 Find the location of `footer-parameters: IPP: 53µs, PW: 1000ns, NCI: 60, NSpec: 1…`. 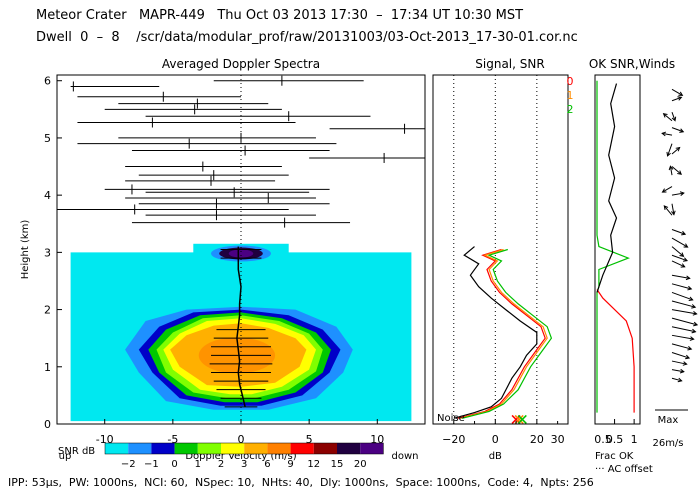

footer-parameters: IPP: 53µs, PW: 1000ns, NCI: 60, NSpec: 1… is located at coordinates (301, 482).